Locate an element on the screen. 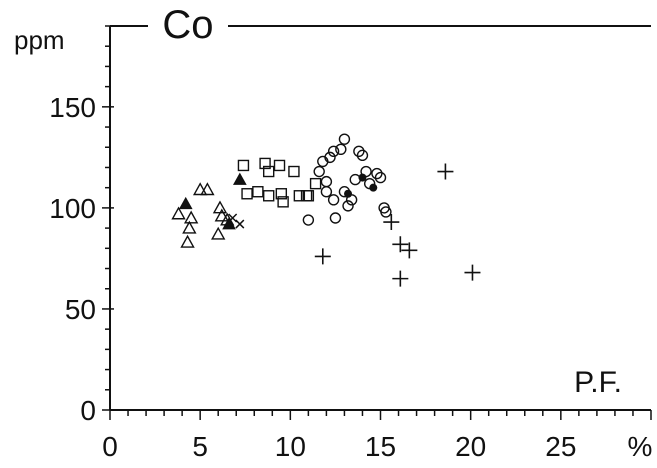  x-axis-label: P.F. is located at coordinates (598, 382).